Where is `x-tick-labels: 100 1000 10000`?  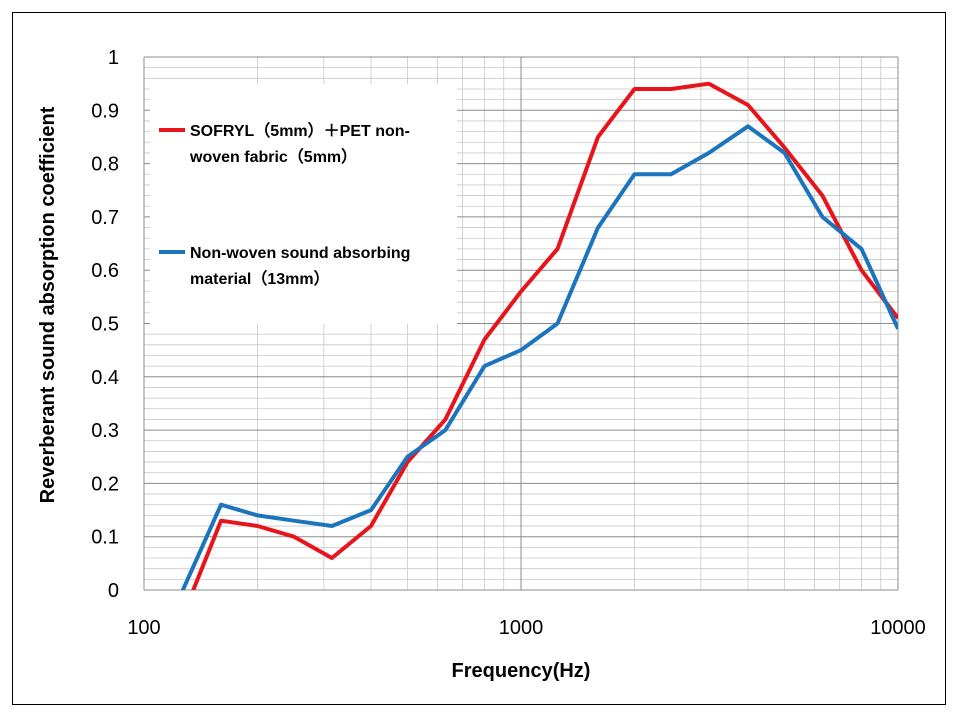
x-tick-labels: 100 1000 10000 is located at coordinates (526, 628).